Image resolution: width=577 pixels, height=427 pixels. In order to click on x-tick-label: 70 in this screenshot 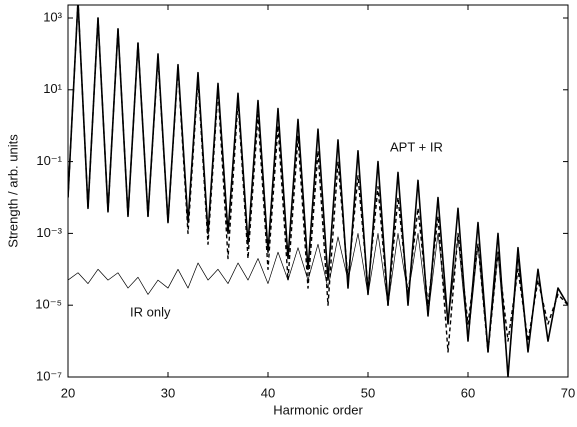, I will do `click(568, 392)`.